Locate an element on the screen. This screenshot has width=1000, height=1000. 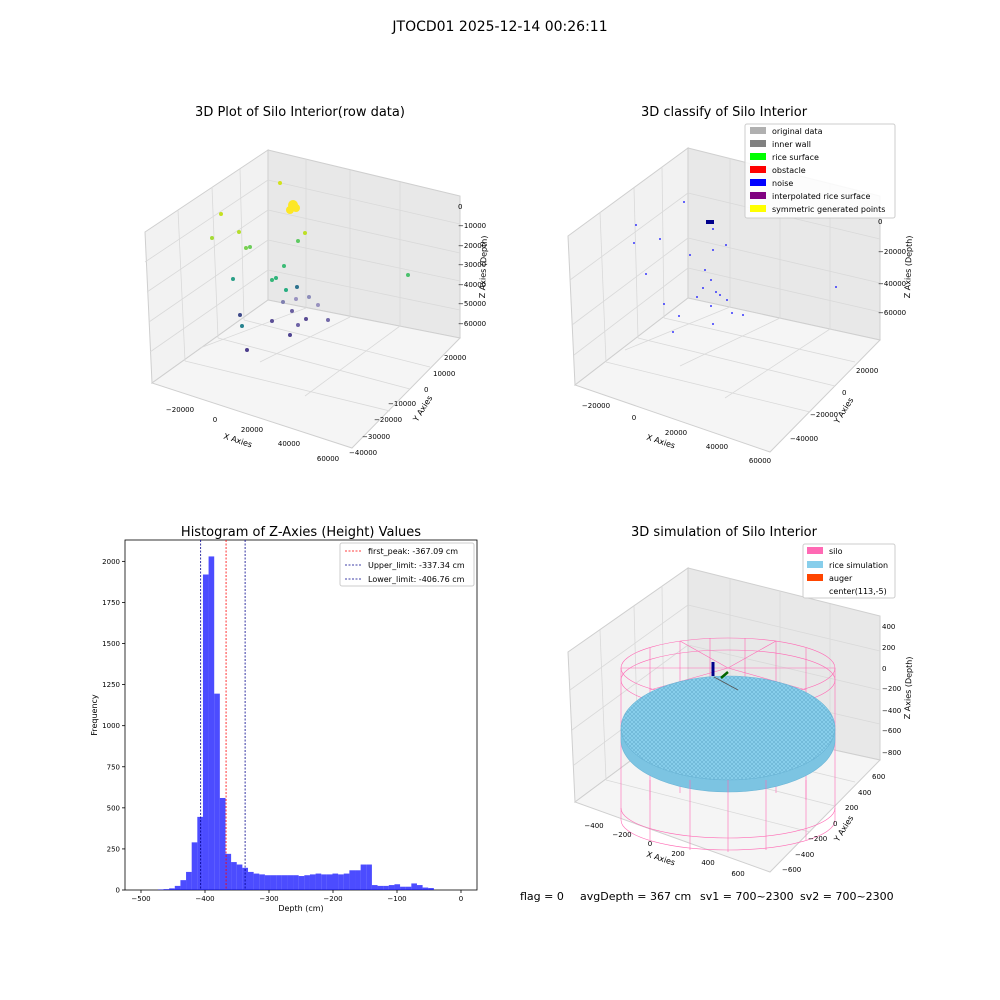
histogram-y-tick-label: 500 is located at coordinates (113, 808).